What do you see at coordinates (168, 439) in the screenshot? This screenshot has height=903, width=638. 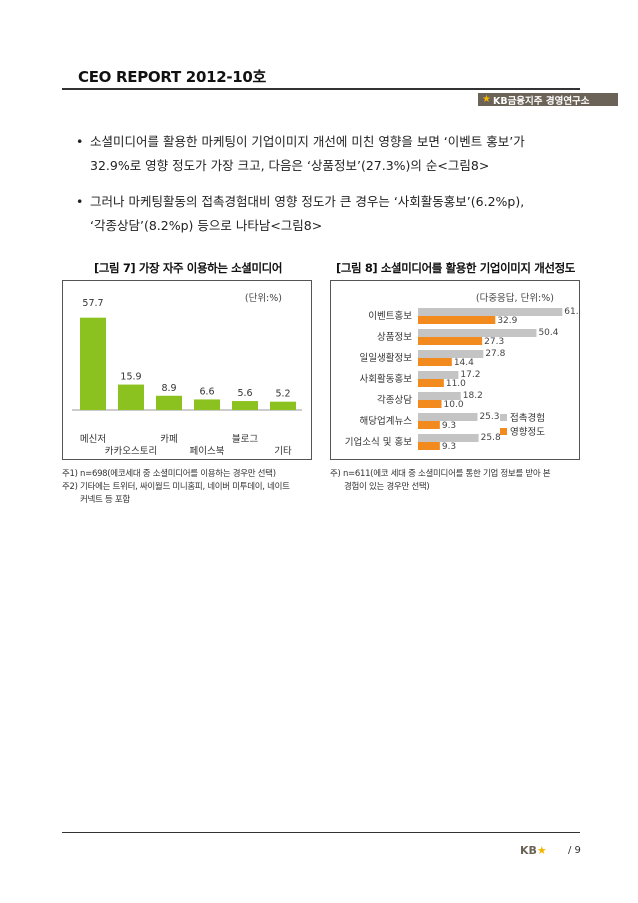 I see `x-tick-label: 카페` at bounding box center [168, 439].